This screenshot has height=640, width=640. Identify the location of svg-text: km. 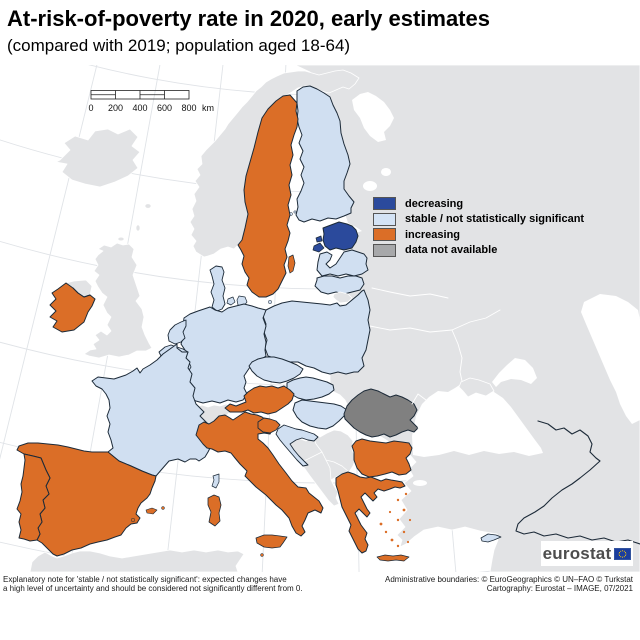
(208, 108).